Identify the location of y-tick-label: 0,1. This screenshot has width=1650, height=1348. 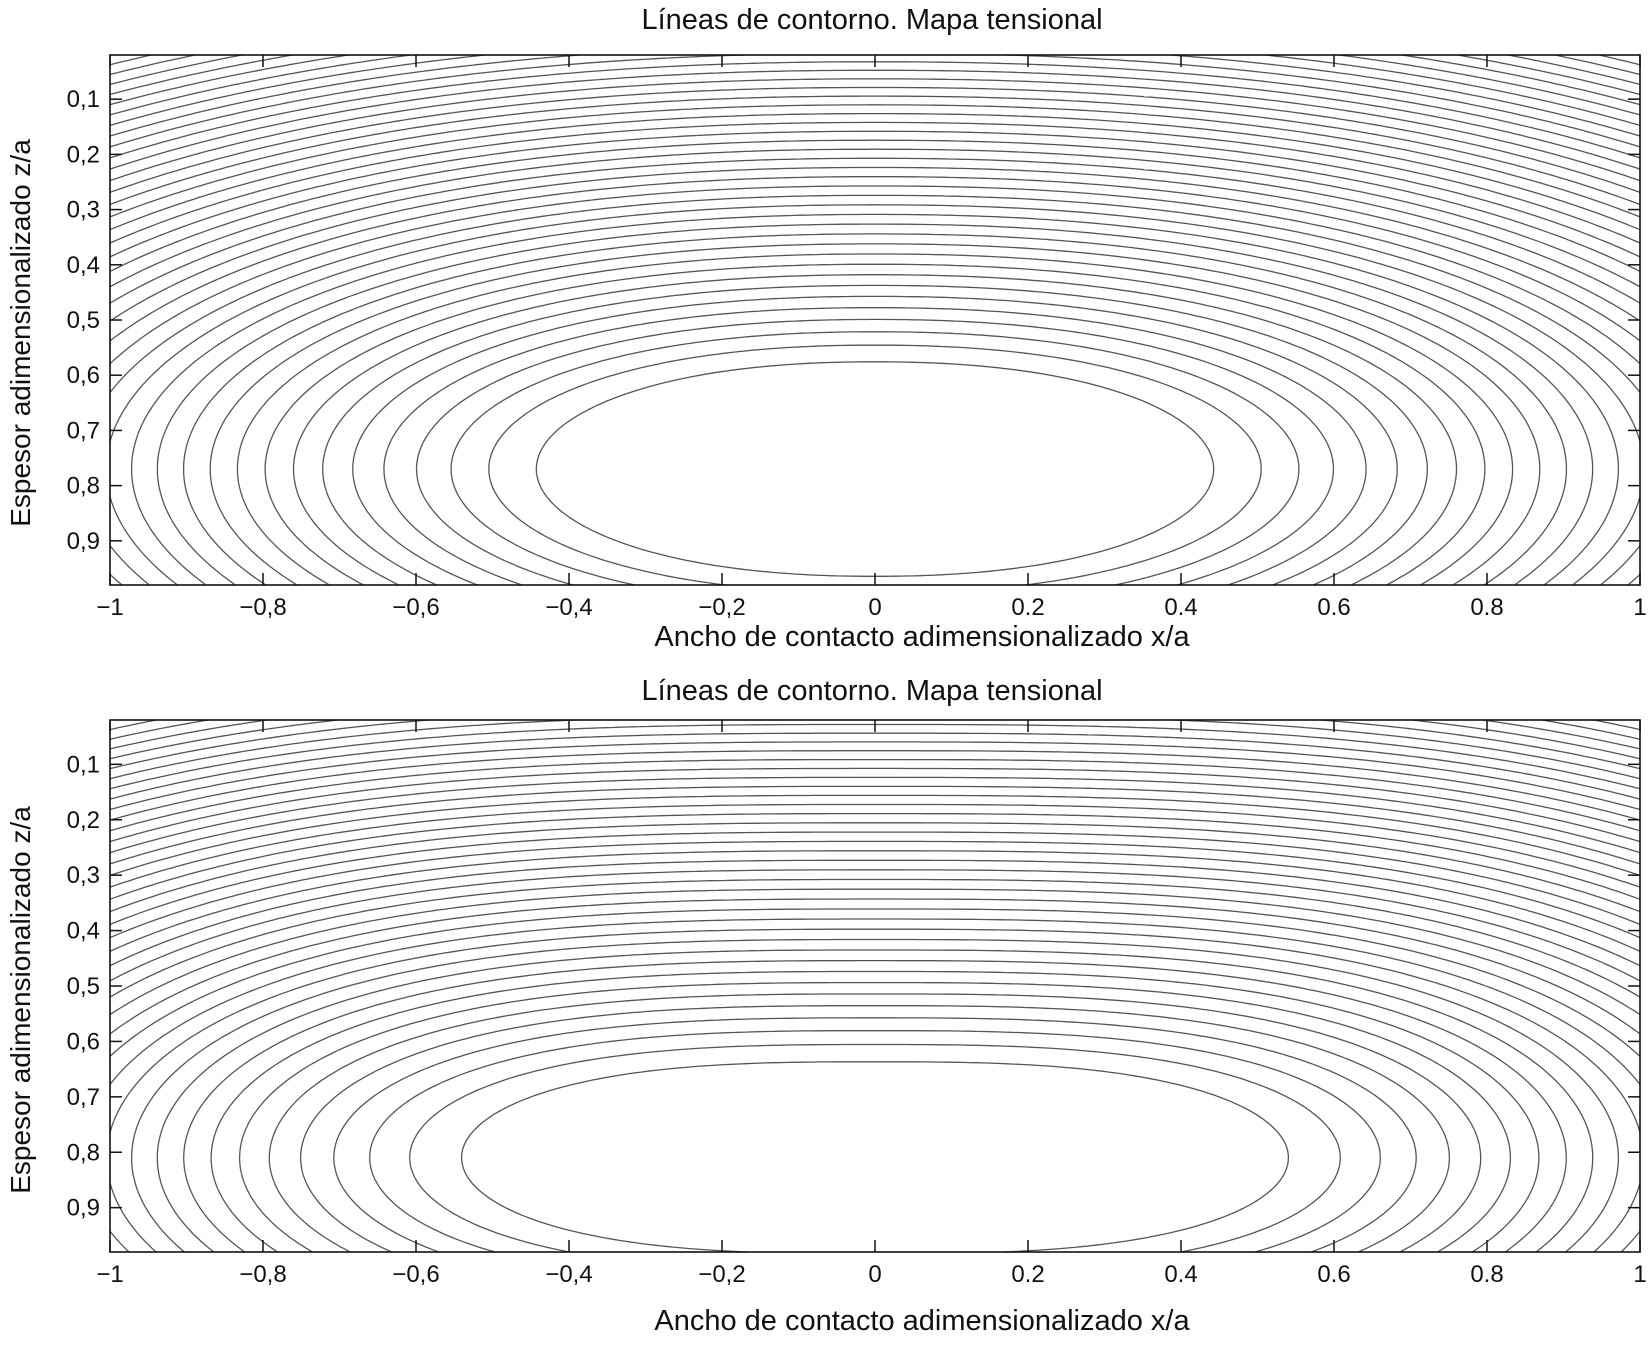
(83, 764).